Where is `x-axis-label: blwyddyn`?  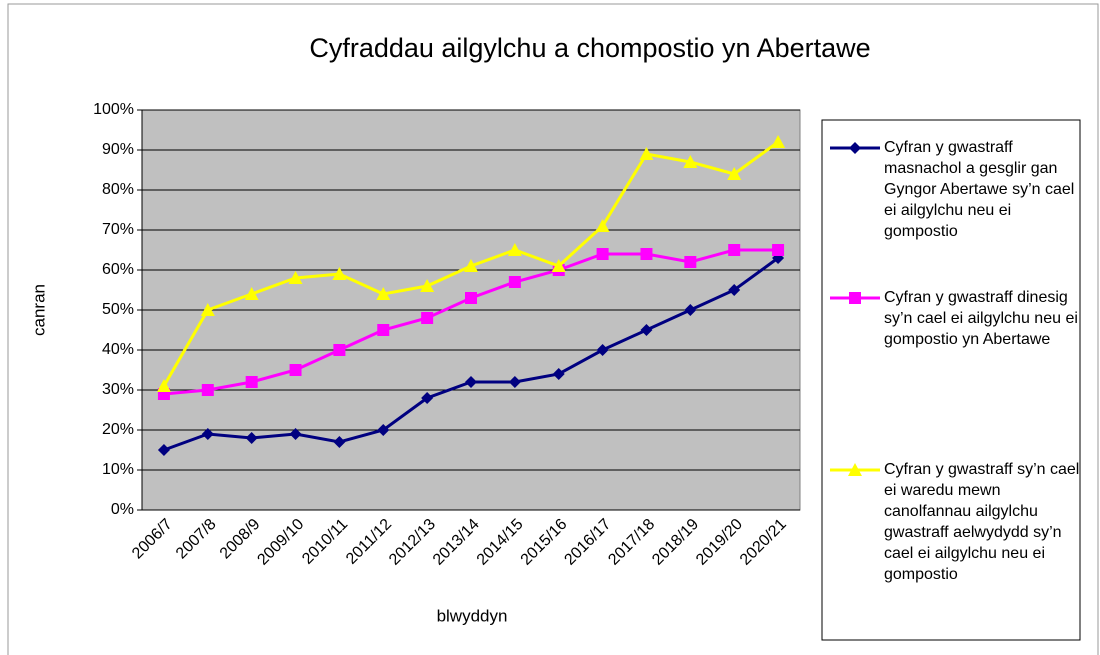 x-axis-label: blwyddyn is located at coordinates (472, 615).